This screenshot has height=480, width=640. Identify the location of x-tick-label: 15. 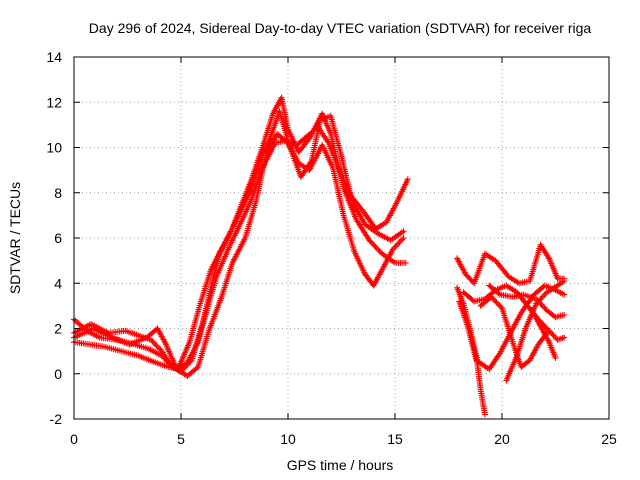
(395, 439).